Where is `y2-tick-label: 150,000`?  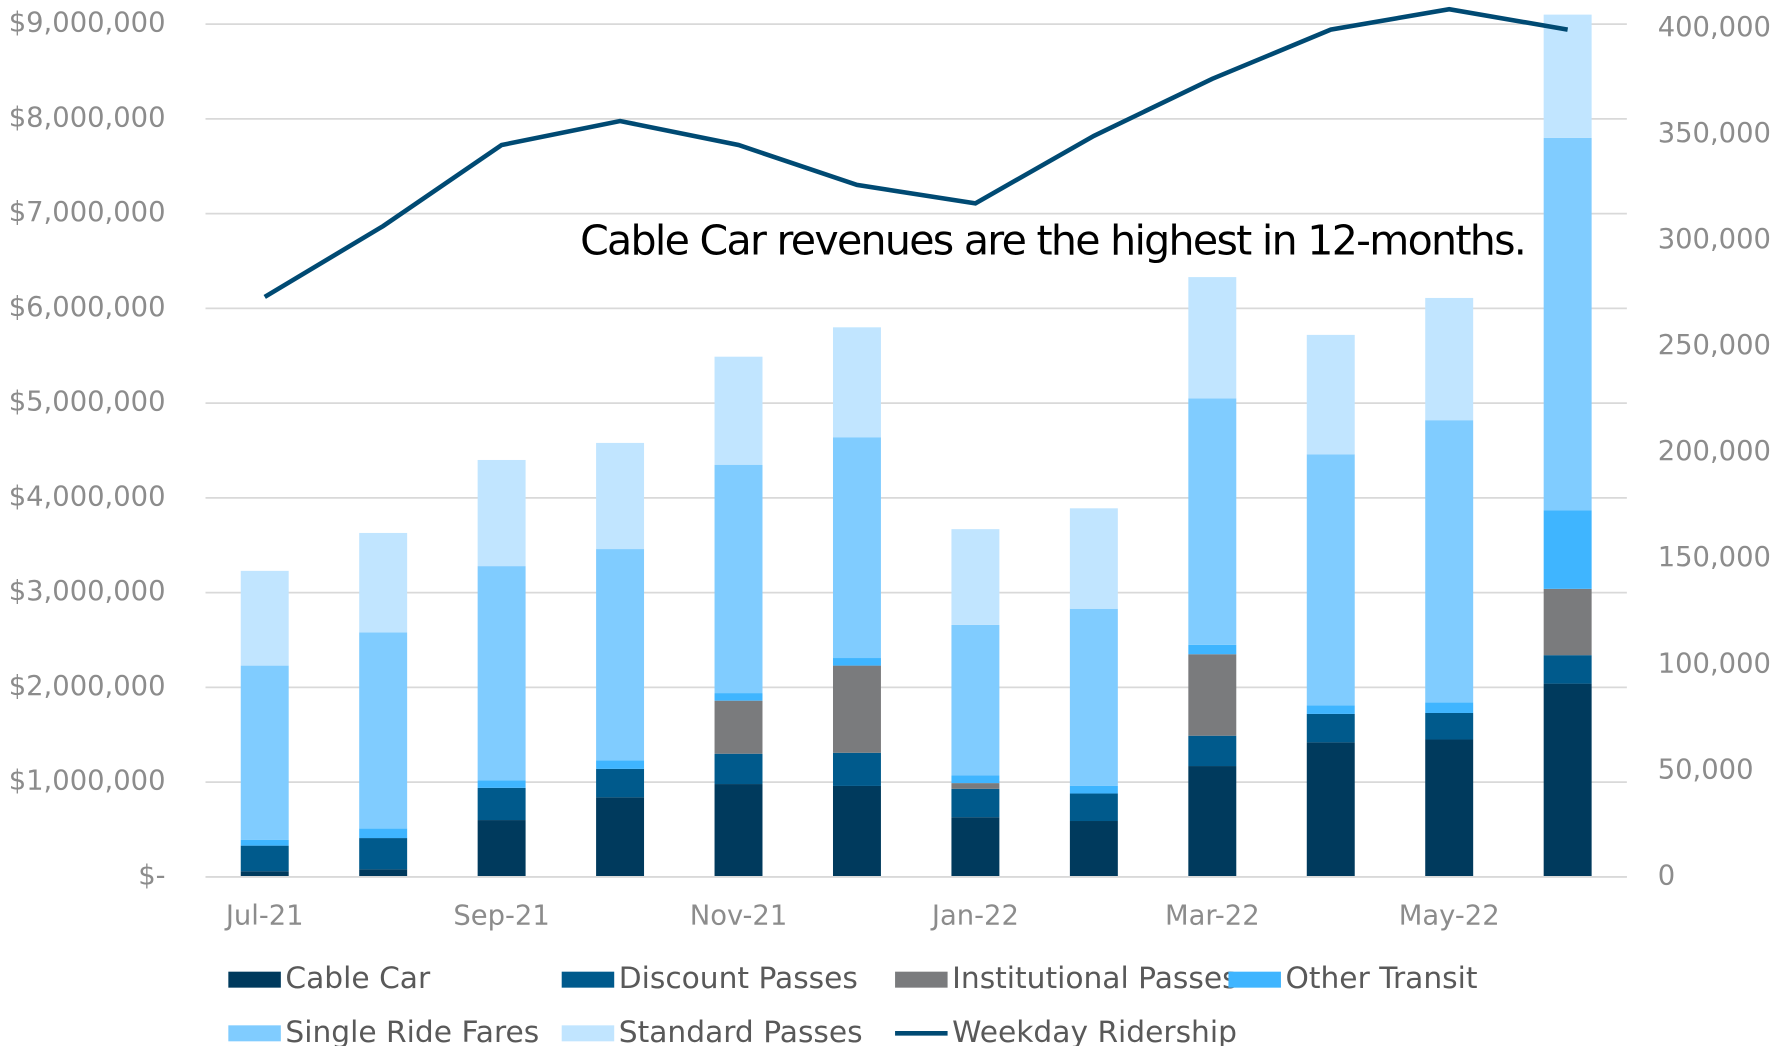 y2-tick-label: 150,000 is located at coordinates (1714, 557).